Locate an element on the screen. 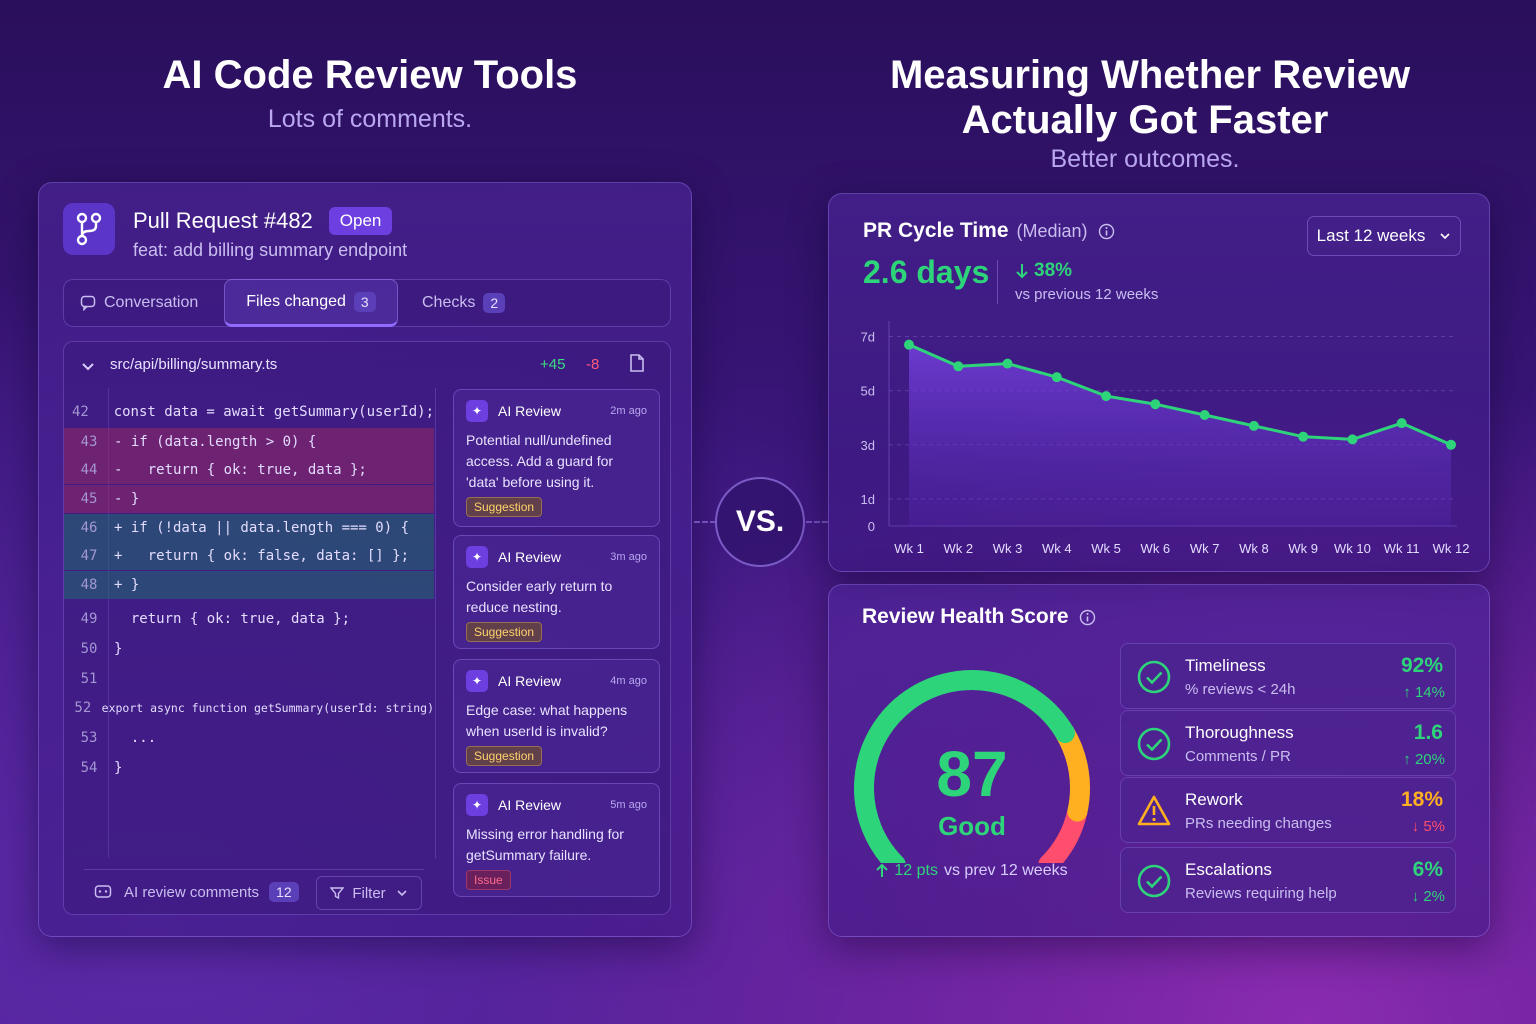  tab-checks: Checks 2 is located at coordinates (464, 303).